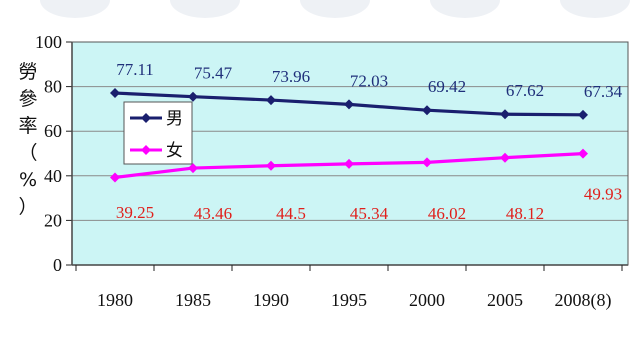 The image size is (643, 342). Describe the element at coordinates (213, 213) in the screenshot. I see `female-data-label: 43.46` at that location.